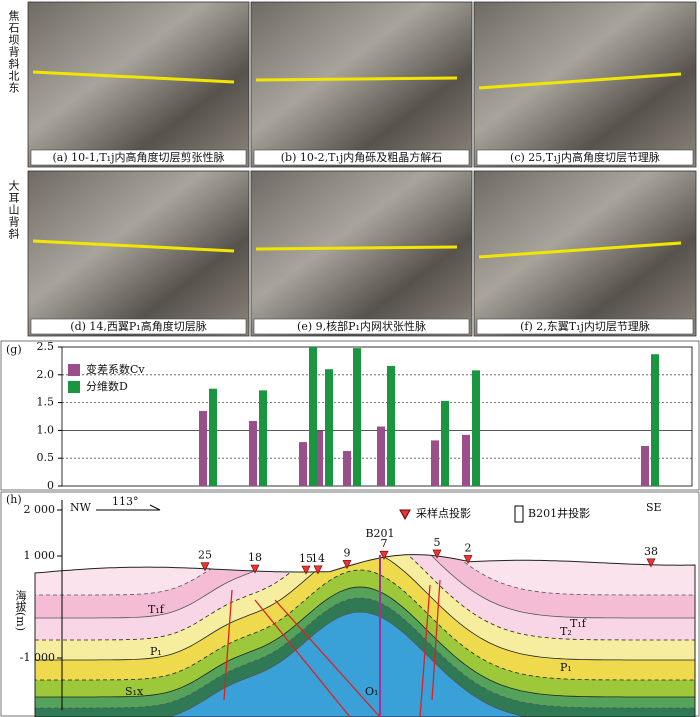 This screenshot has height=717, width=700. What do you see at coordinates (40, 555) in the screenshot?
I see `y-tick-label: 1 000` at bounding box center [40, 555].